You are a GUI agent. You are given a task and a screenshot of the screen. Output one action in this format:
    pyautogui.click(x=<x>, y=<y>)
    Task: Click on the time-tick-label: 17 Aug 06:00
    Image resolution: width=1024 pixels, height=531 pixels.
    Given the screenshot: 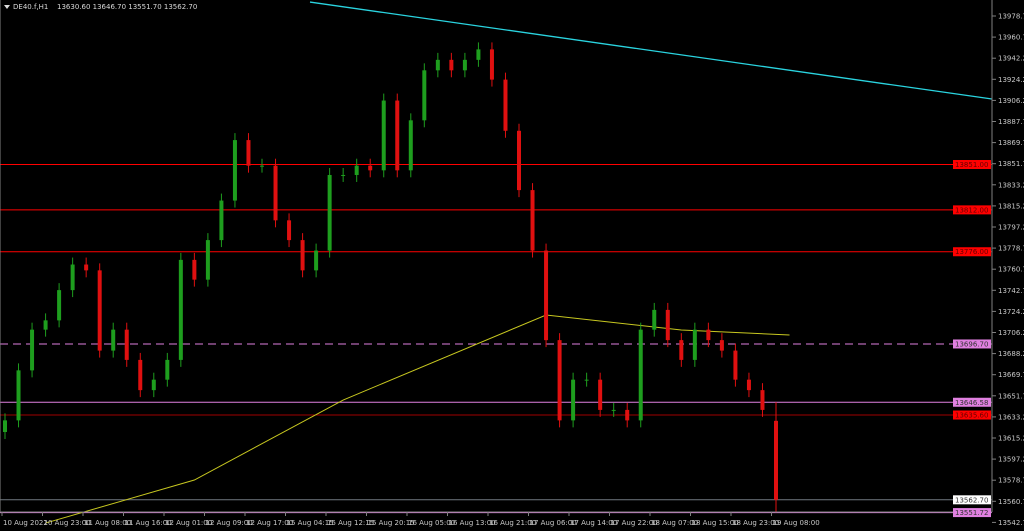 What is the action you would take?
    pyautogui.click(x=553, y=523)
    